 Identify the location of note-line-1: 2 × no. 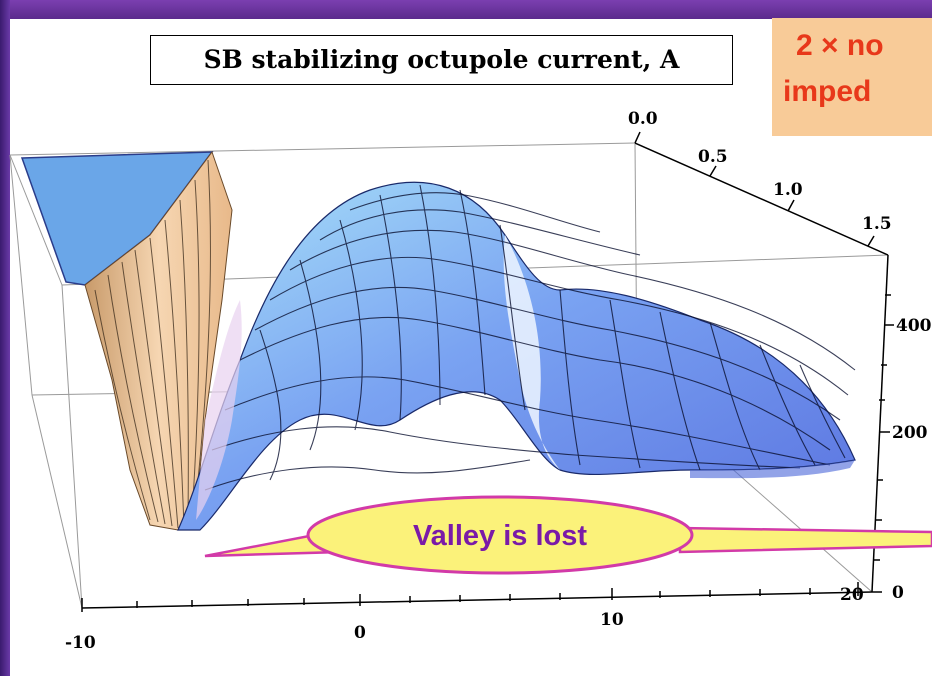
(840, 45).